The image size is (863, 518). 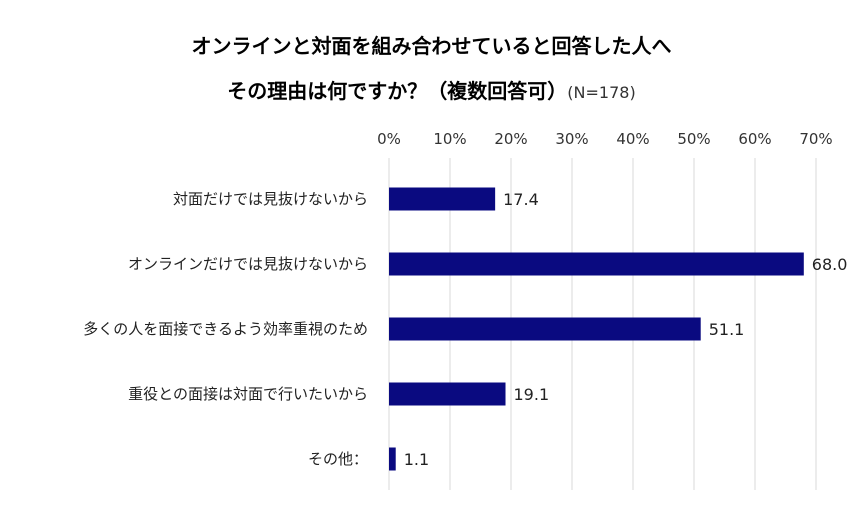 I want to click on x-tick-label: 20%, so click(x=510, y=139).